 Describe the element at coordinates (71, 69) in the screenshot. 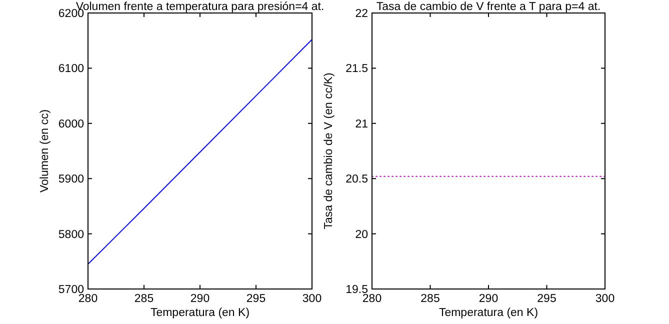

I see `y-tick-label: 6100` at that location.